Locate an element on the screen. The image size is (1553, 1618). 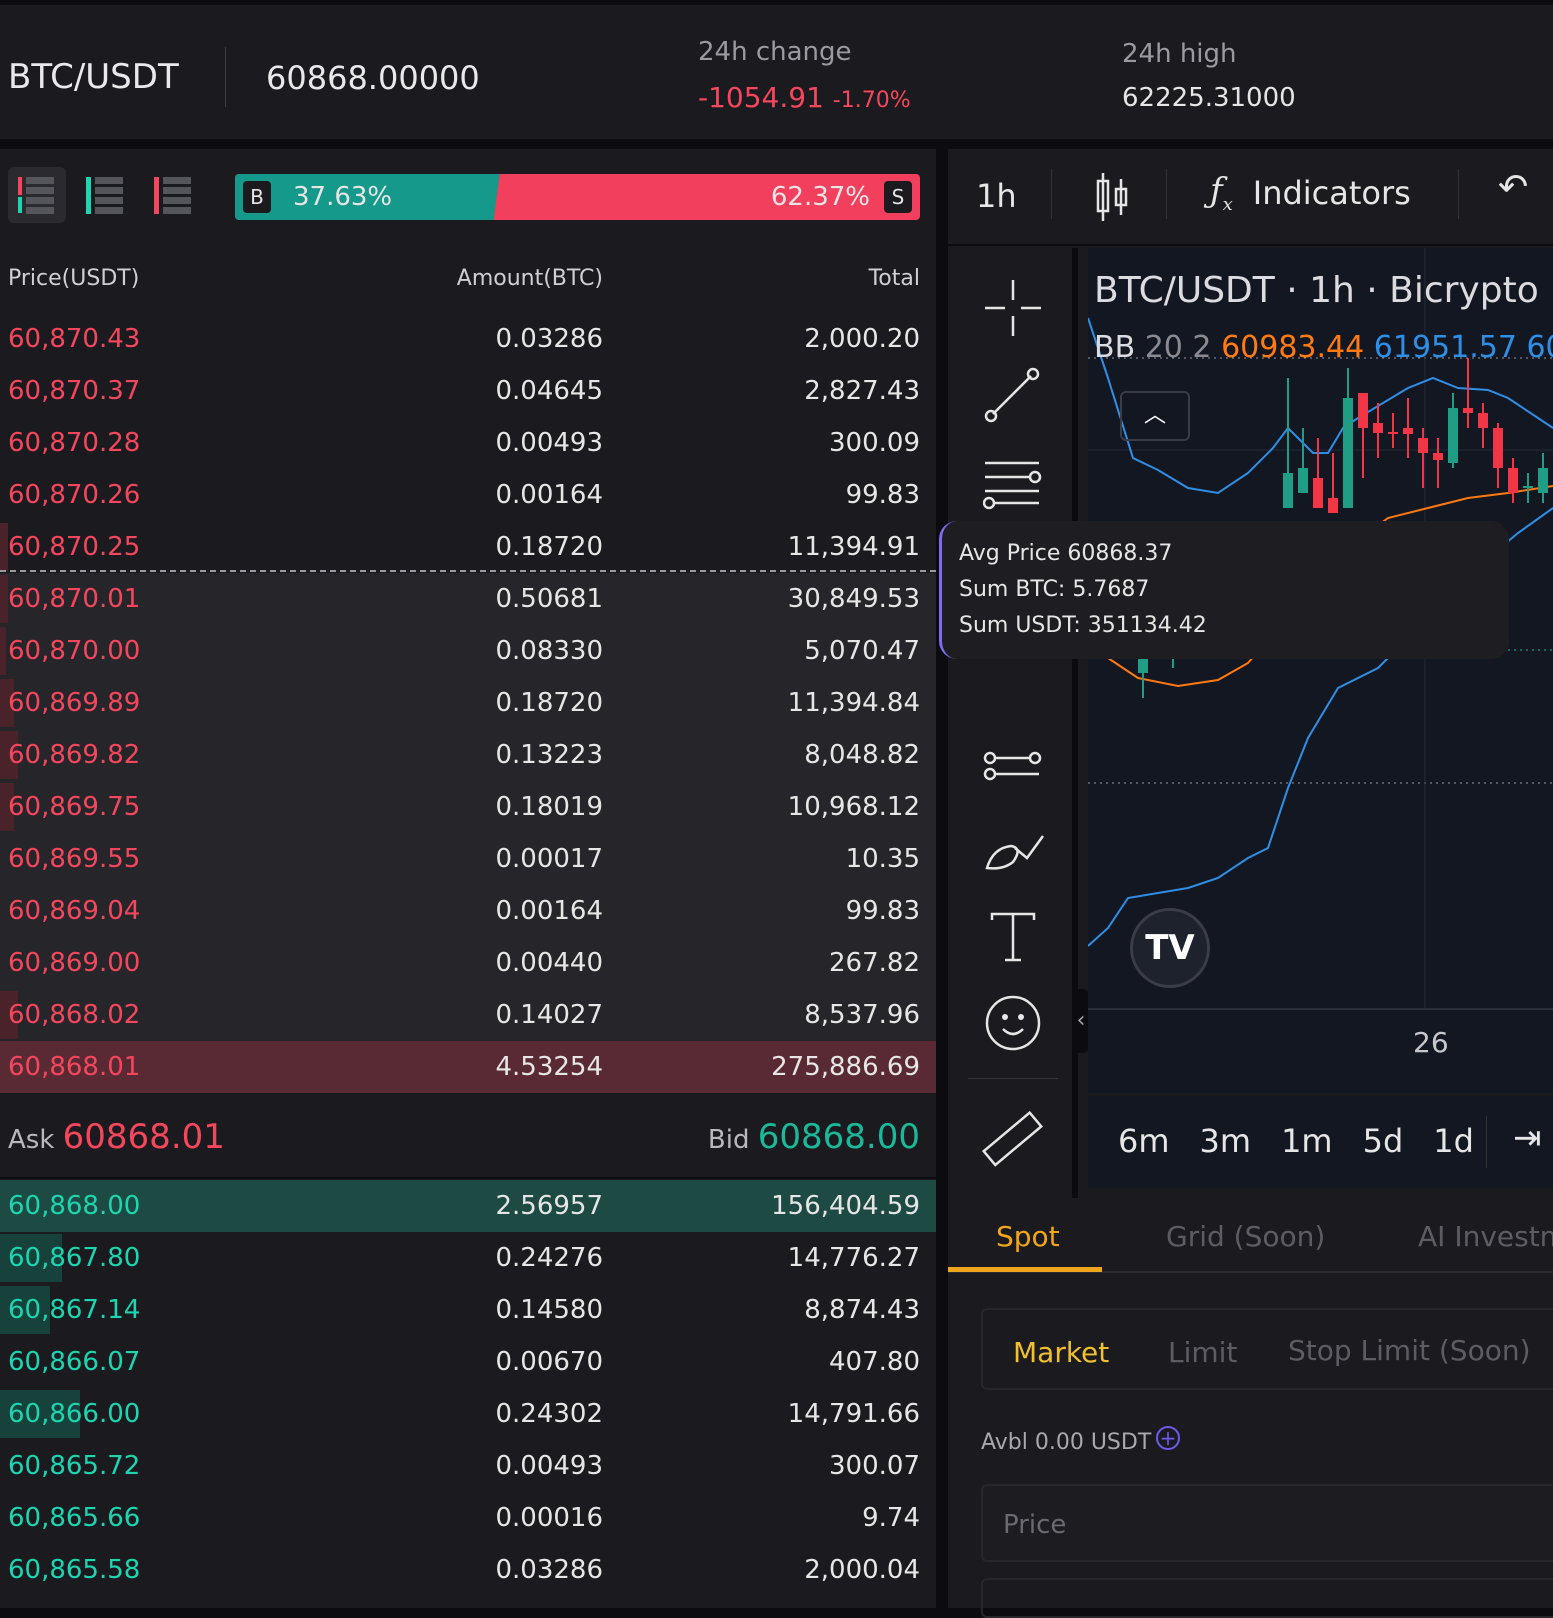
view-bids-button is located at coordinates (106, 195).